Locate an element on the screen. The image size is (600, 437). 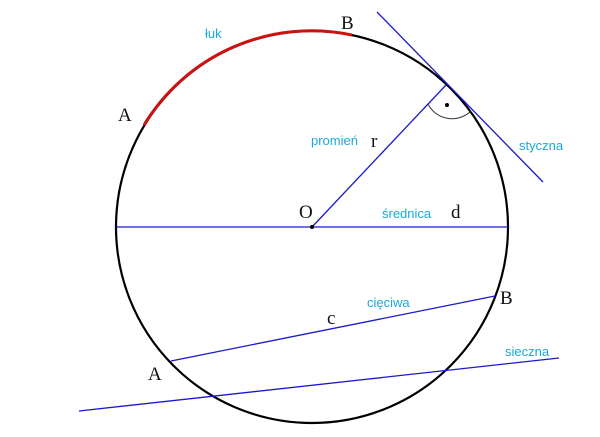
center-point is located at coordinates (312, 227).